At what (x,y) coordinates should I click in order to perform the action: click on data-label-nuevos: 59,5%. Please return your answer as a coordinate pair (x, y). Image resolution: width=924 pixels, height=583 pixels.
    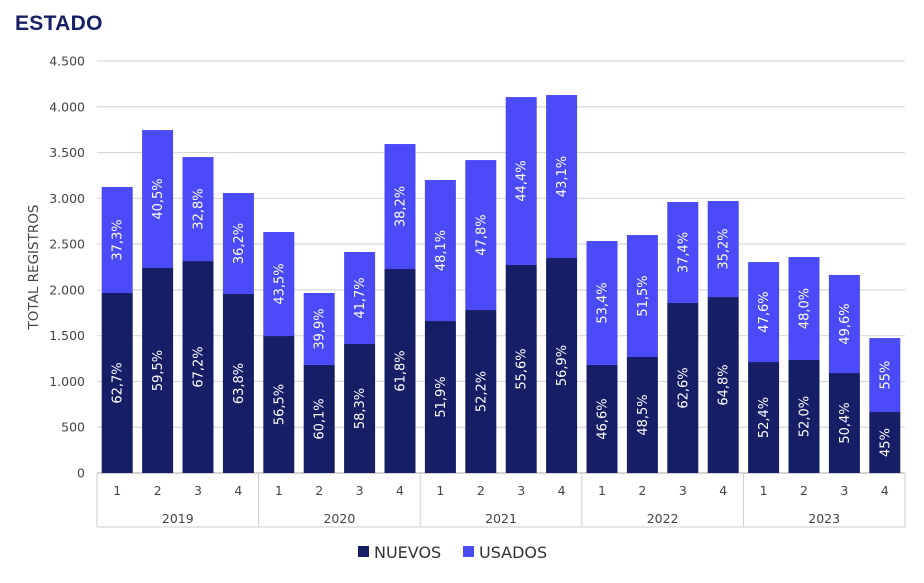
    Looking at the image, I should click on (158, 370).